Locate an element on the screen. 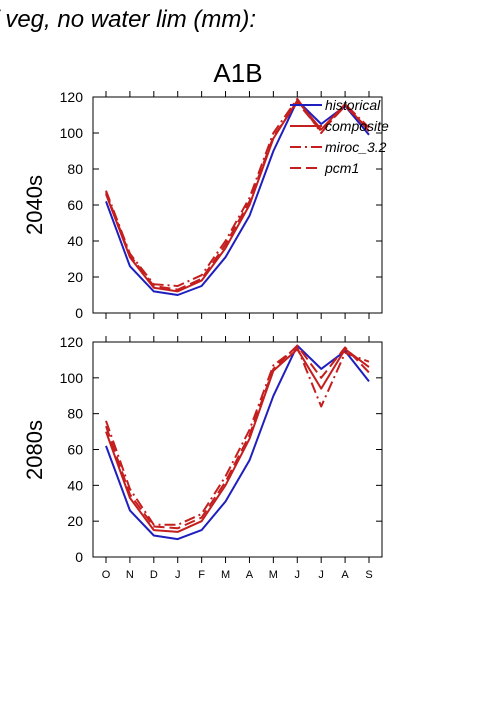 The height and width of the screenshot is (709, 501). figure-title: f veg, no water lim (mm): is located at coordinates (128, 19).